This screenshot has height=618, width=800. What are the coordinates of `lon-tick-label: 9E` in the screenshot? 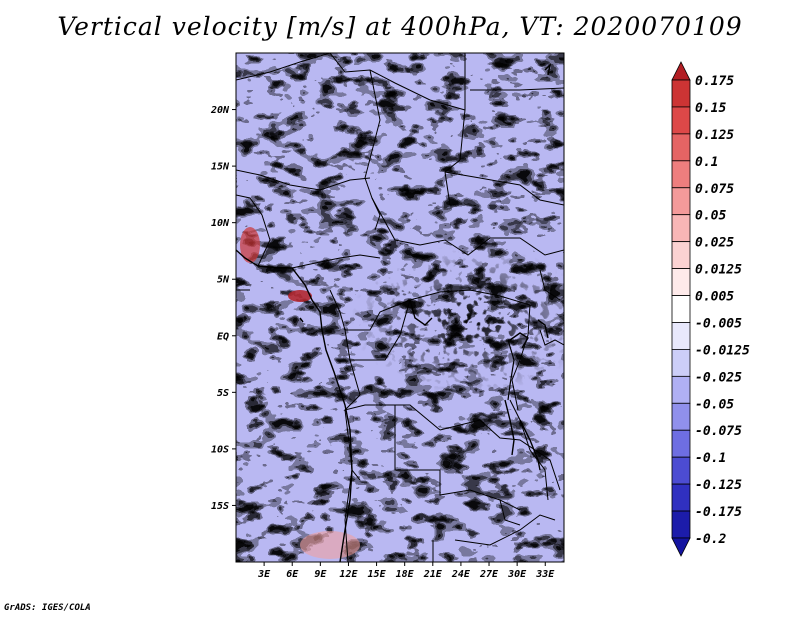 It's located at (320, 574).